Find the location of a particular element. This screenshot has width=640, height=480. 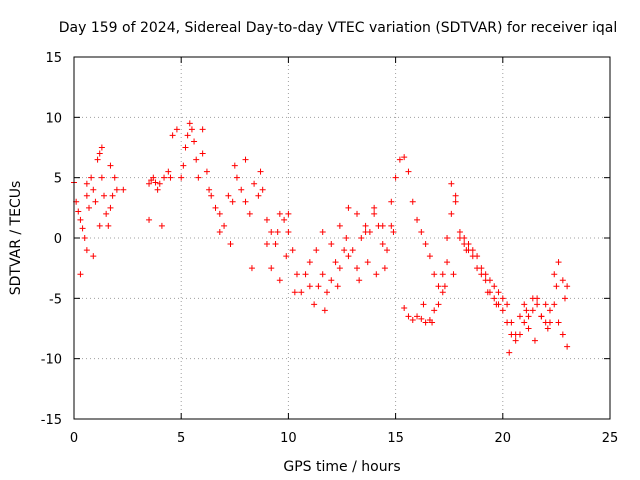

x-axis-label: GPS time / hours is located at coordinates (341, 467).